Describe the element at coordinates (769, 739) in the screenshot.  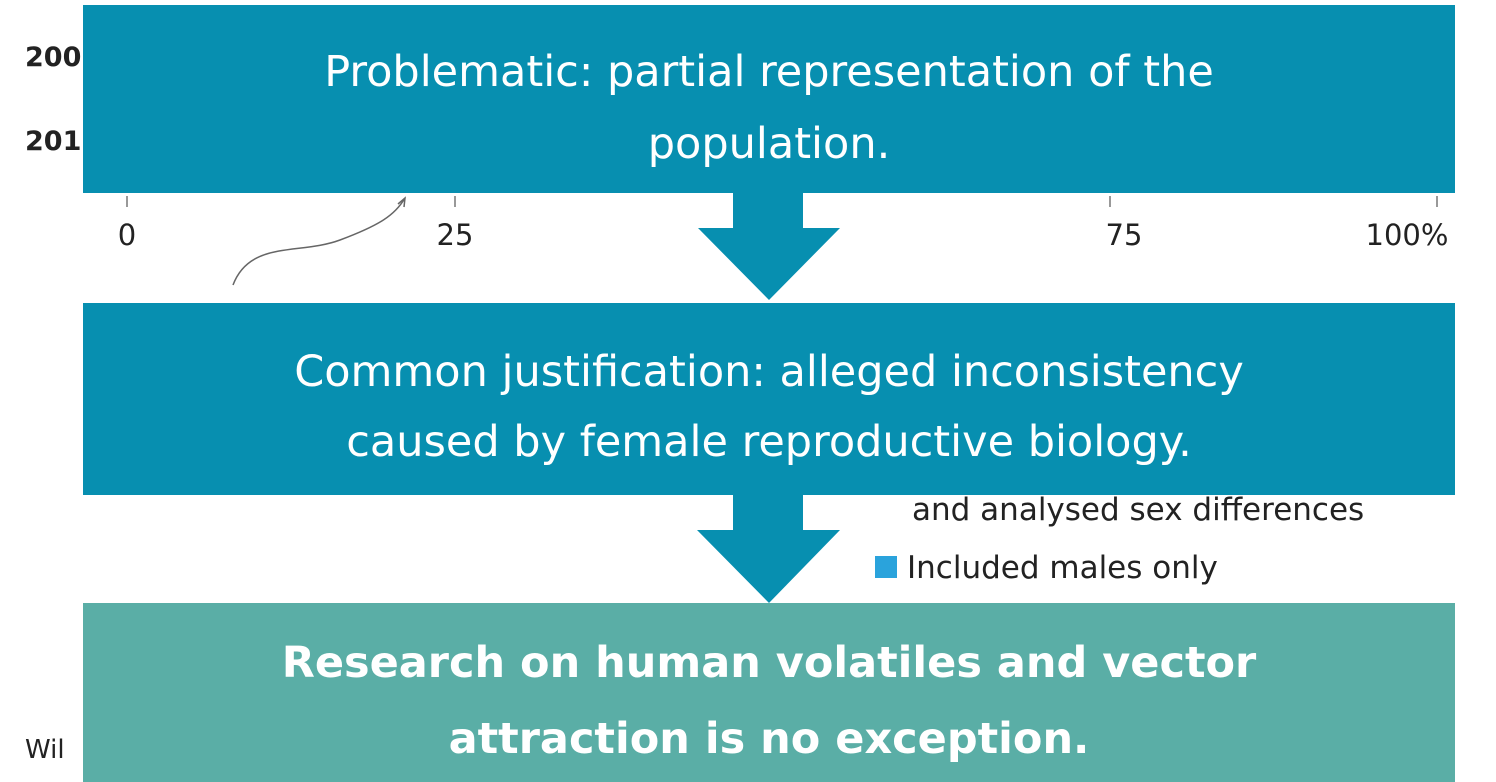
I see `box-text: attraction is no exception.` at that location.